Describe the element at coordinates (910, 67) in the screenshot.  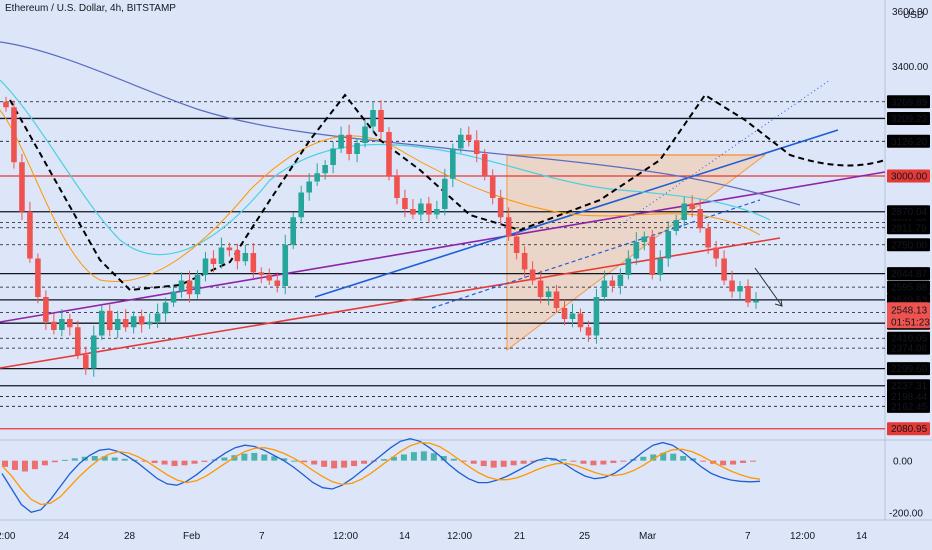
I see `price-tick-1: 3400.00` at that location.